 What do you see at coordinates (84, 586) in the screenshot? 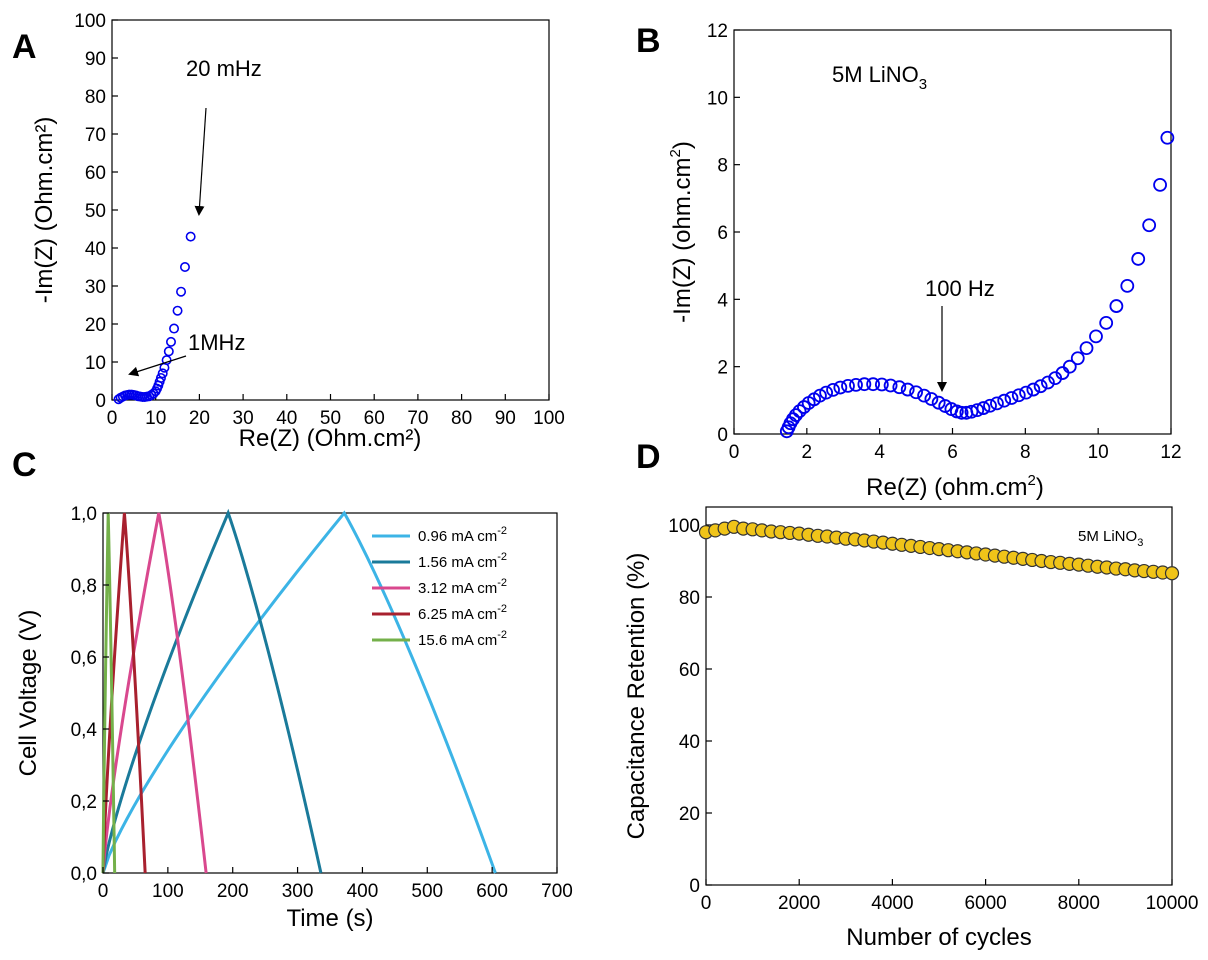
I see `y-tick-label: 0,8` at bounding box center [84, 586].